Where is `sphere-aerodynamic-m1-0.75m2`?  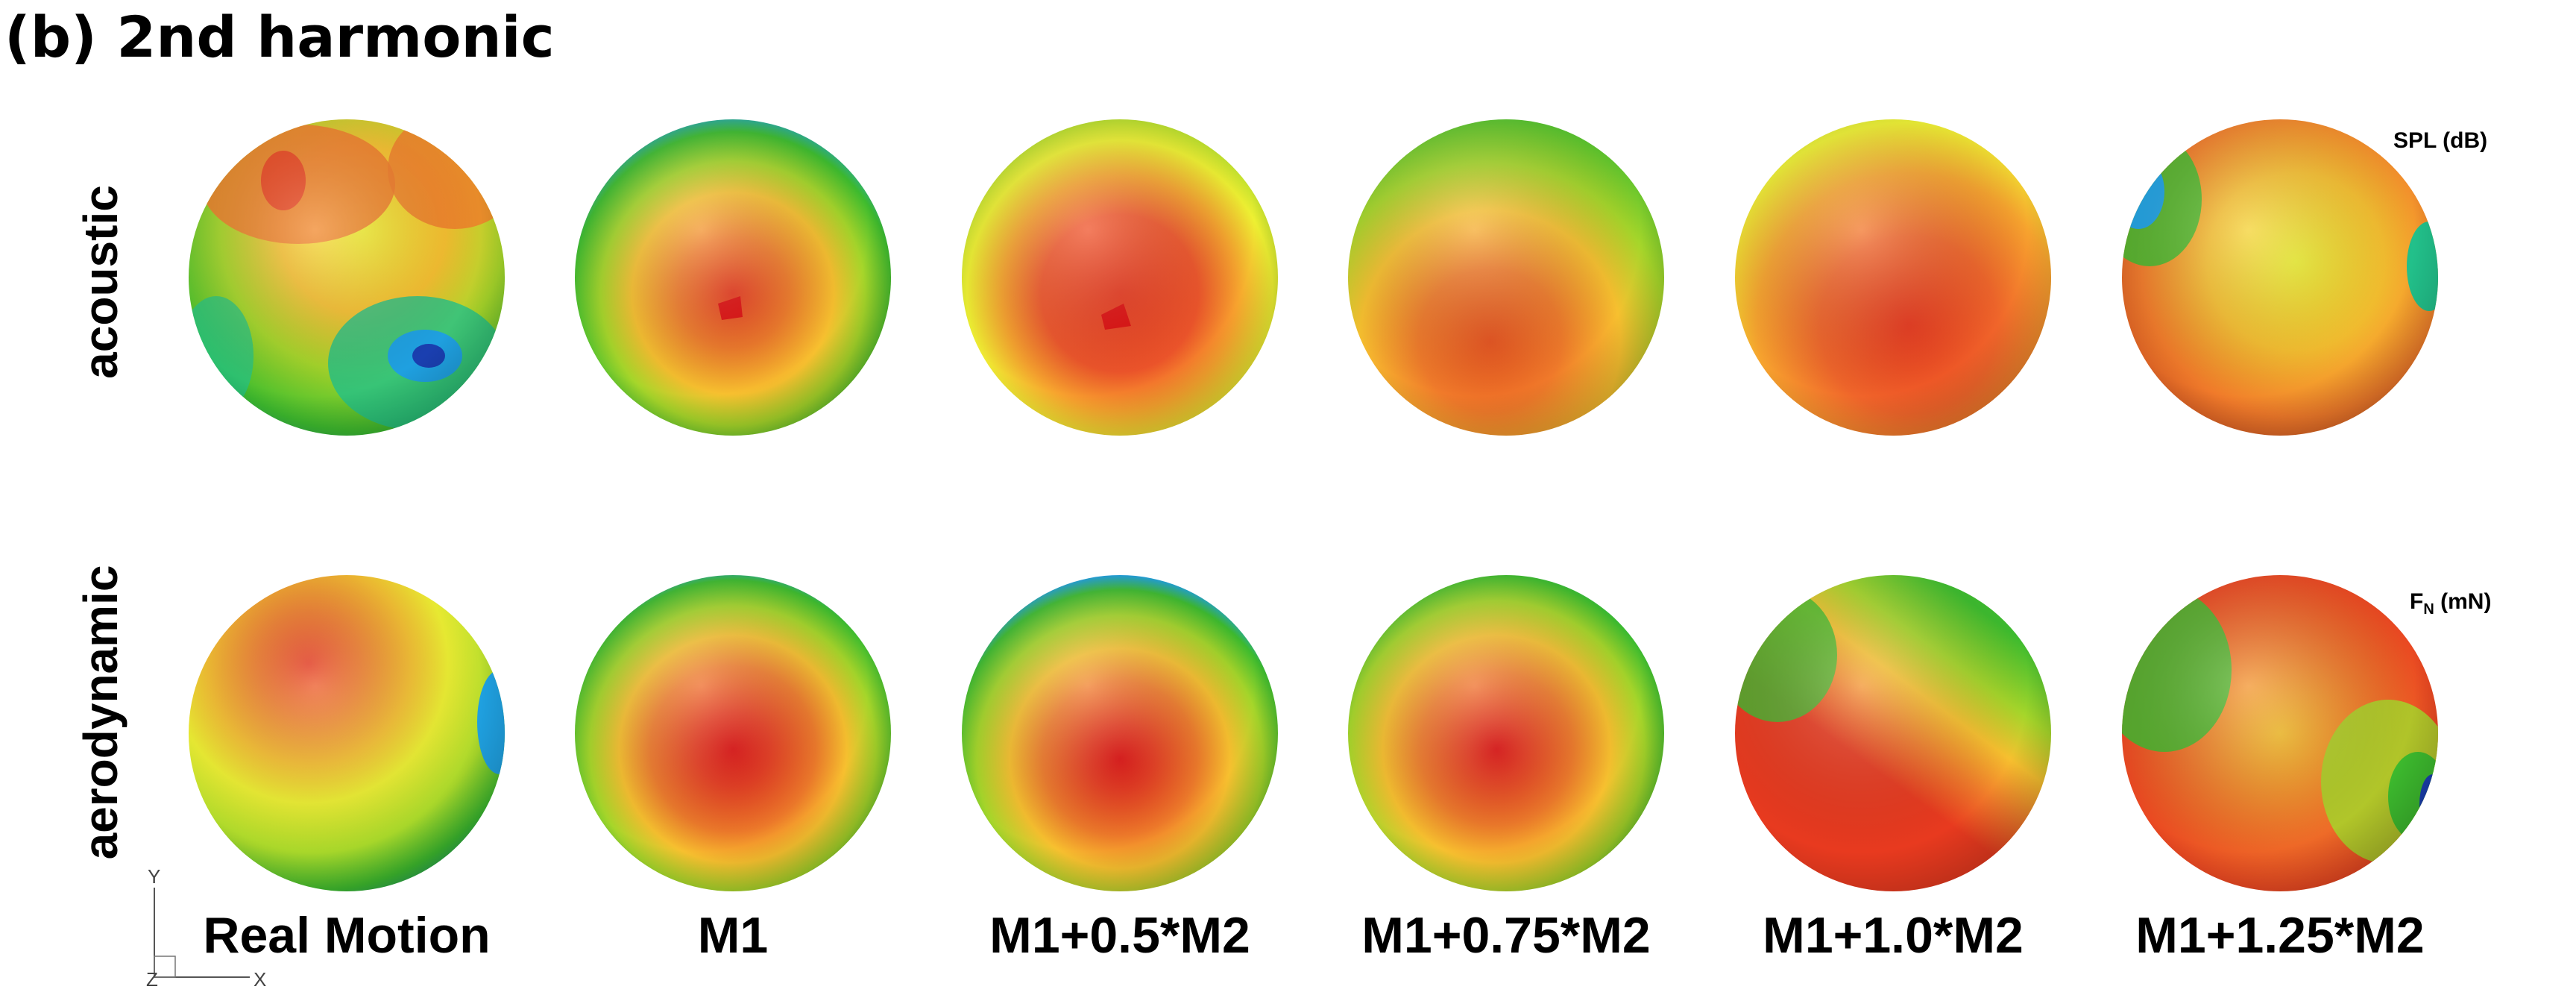 sphere-aerodynamic-m1-0.75m2 is located at coordinates (1506, 733).